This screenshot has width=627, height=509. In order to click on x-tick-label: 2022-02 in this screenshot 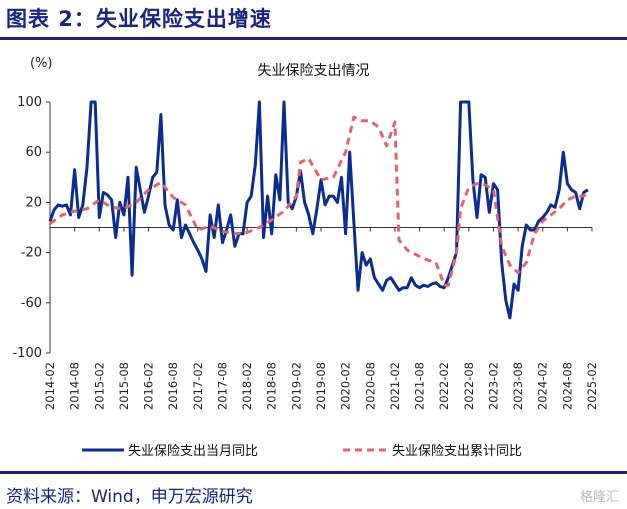, I will do `click(444, 386)`.